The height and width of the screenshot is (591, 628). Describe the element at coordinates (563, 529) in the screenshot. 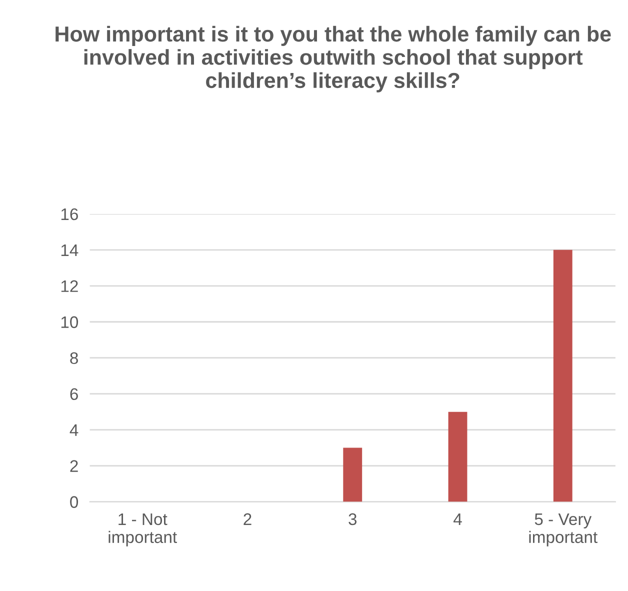

I see `x-tick-label: 5 - Very important` at that location.